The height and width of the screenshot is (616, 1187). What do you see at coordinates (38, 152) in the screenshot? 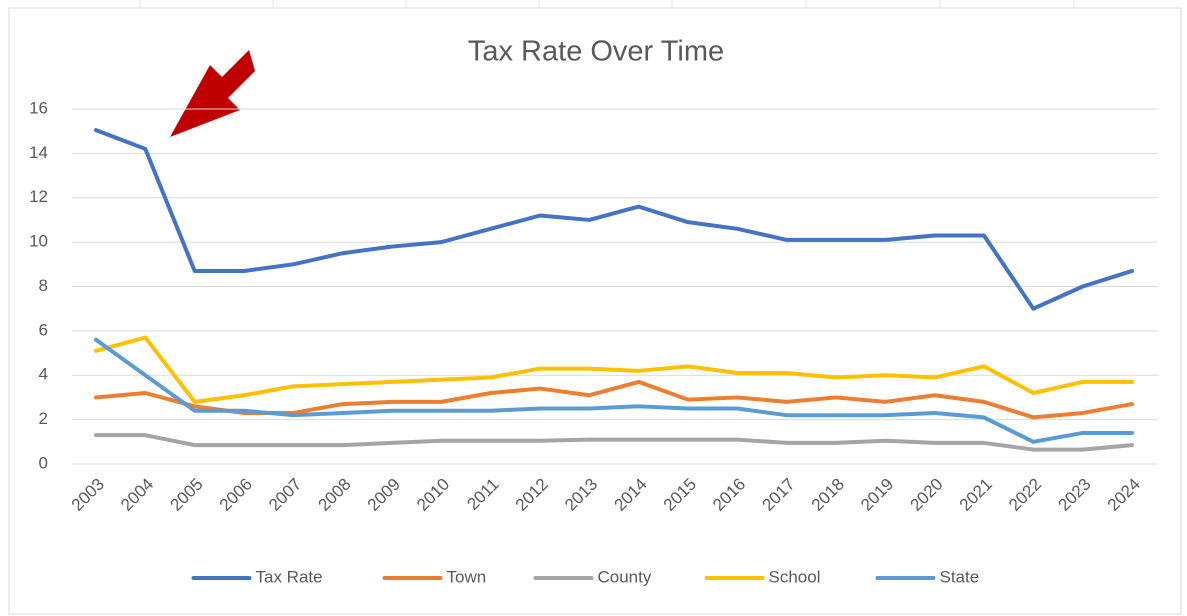
I see `y-tick-label: 14` at bounding box center [38, 152].